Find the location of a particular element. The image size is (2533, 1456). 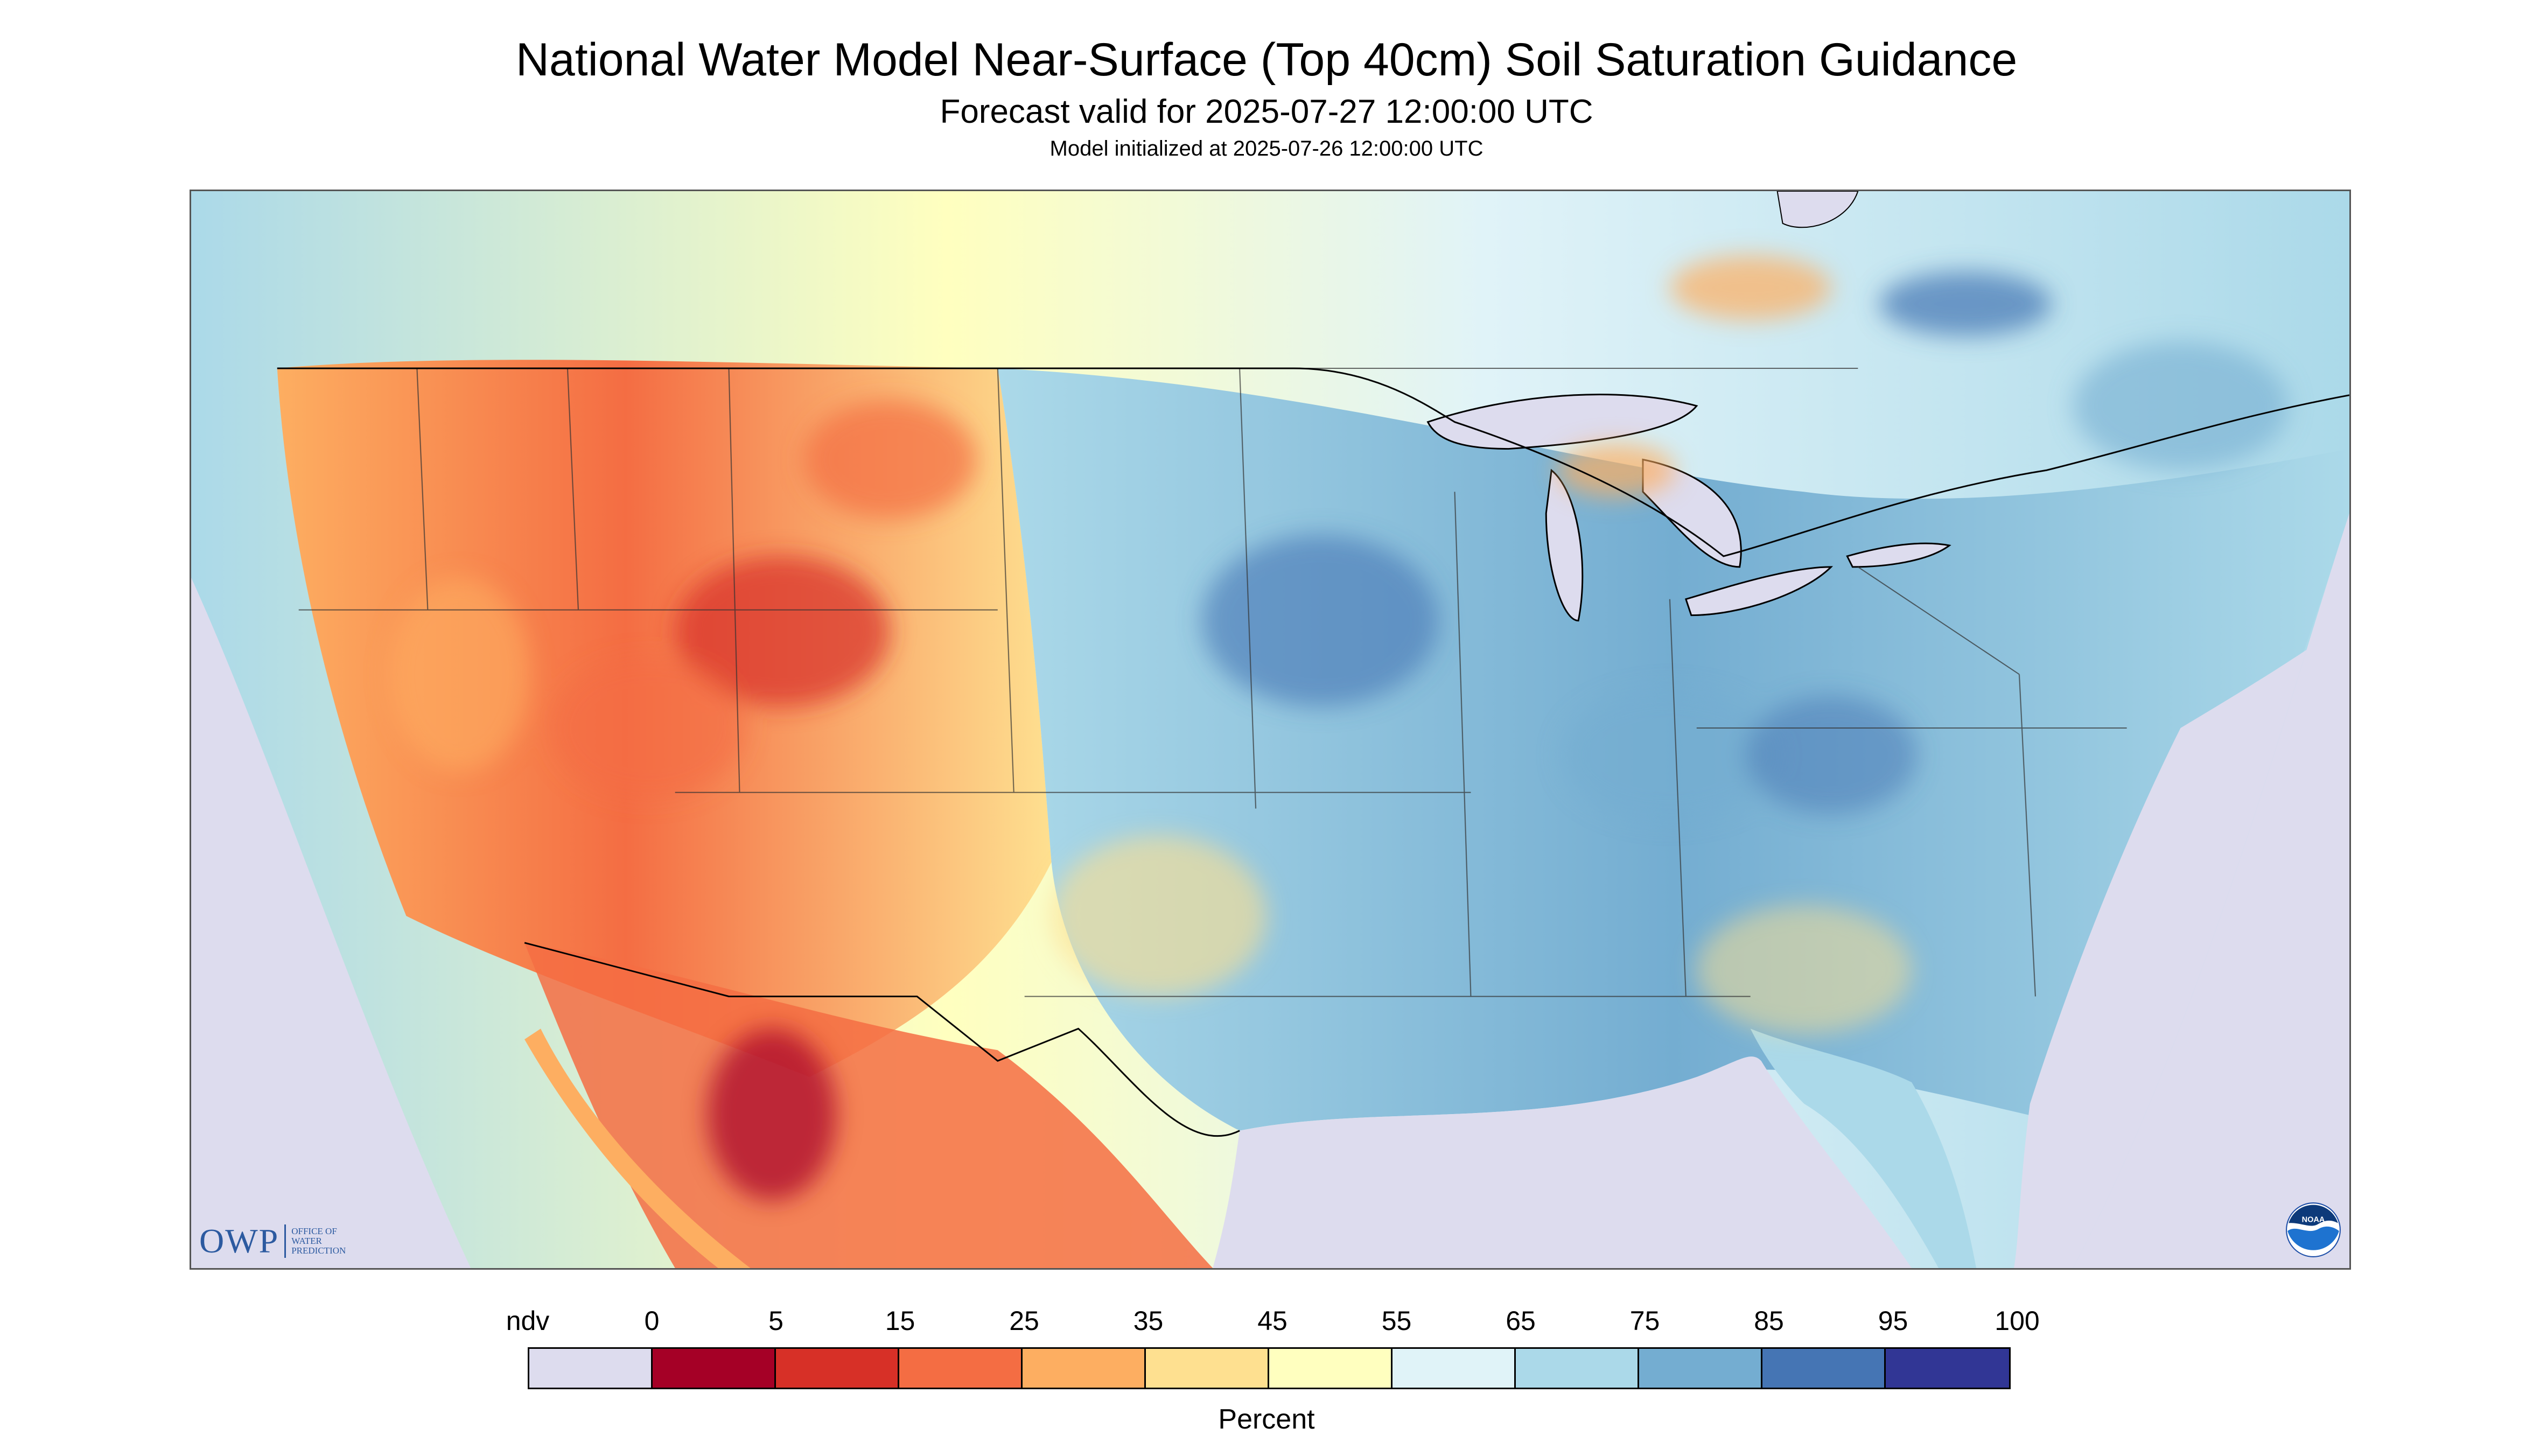

colorbar-tick-label: 5 is located at coordinates (776, 1321).